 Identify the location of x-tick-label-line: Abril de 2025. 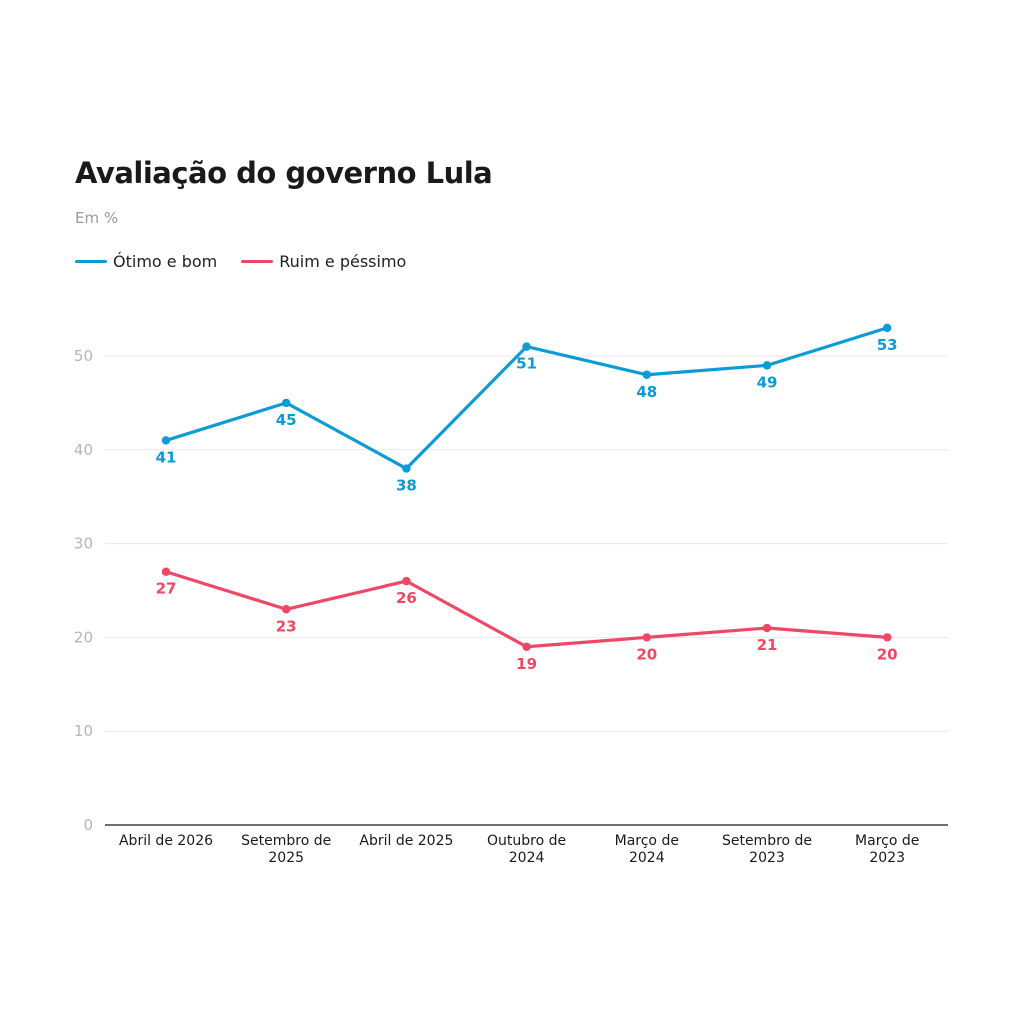
(406, 841).